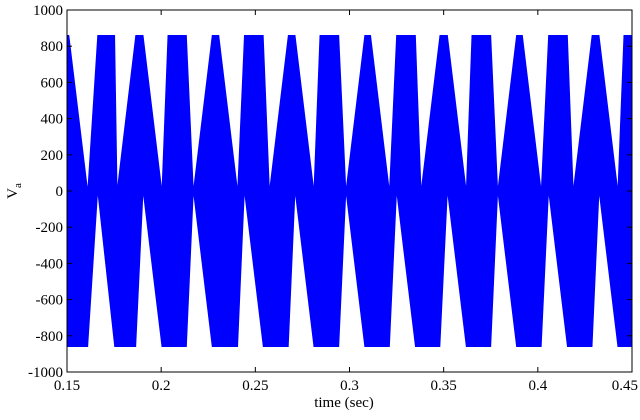 The image size is (640, 420). I want to click on y-axis-label-main: V, so click(13, 193).